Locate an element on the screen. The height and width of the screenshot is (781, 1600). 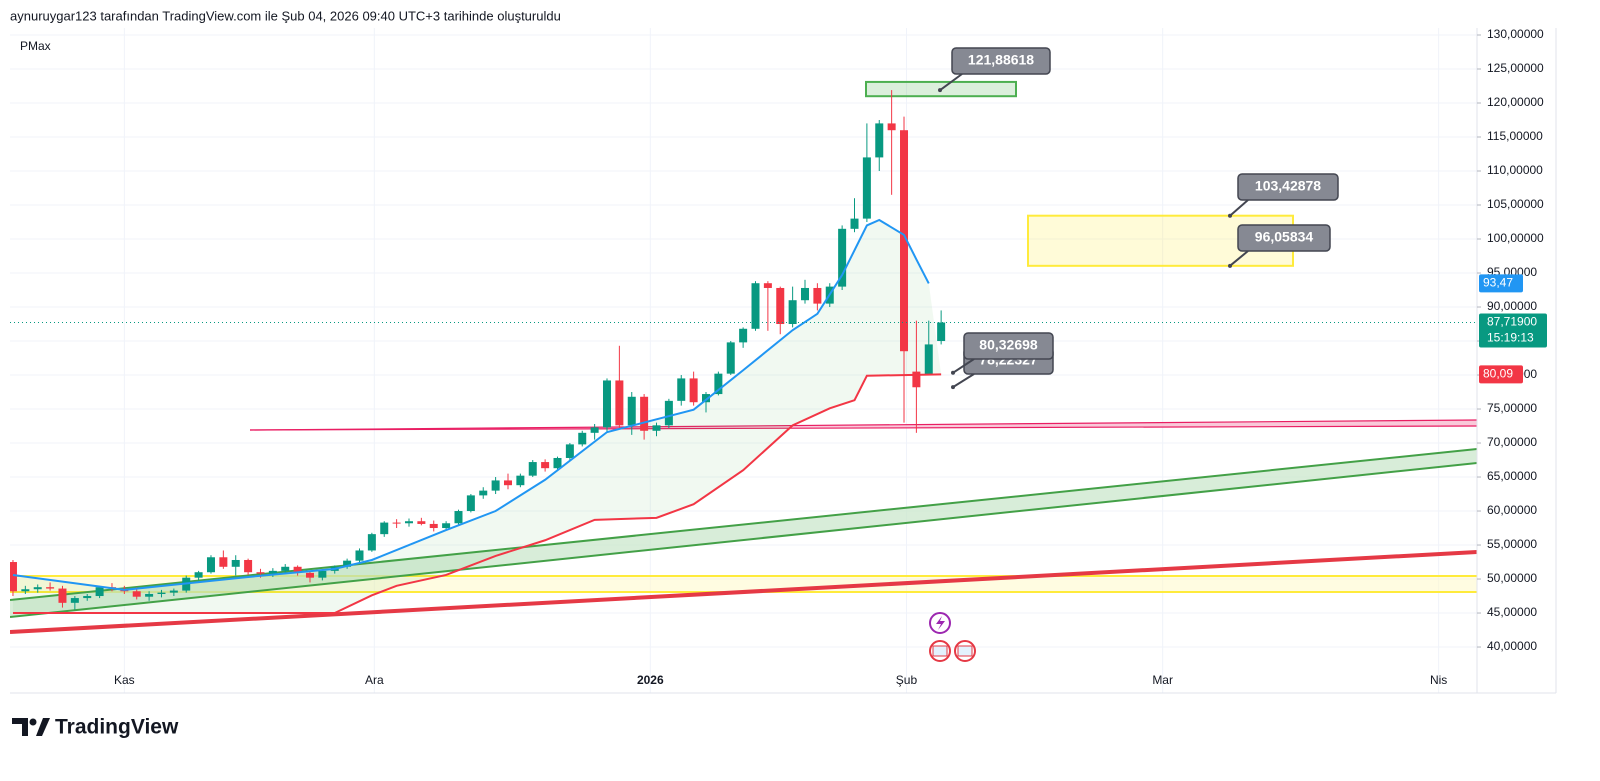
y-tick-label: 65,00000 is located at coordinates (1512, 476).